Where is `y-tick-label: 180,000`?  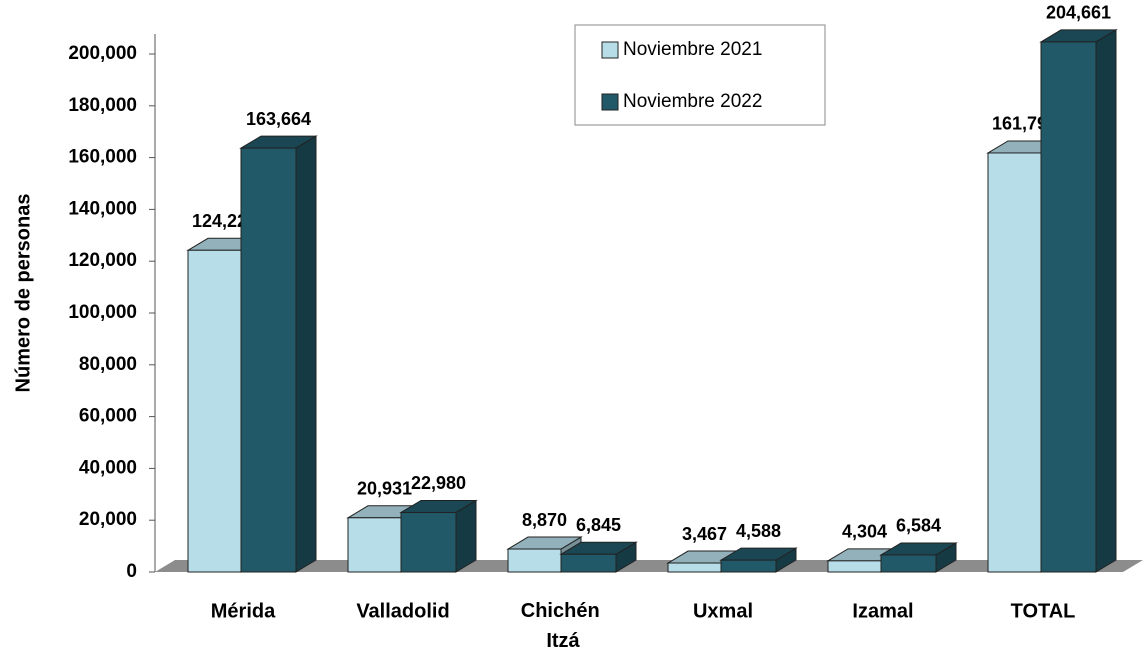 y-tick-label: 180,000 is located at coordinates (102, 105).